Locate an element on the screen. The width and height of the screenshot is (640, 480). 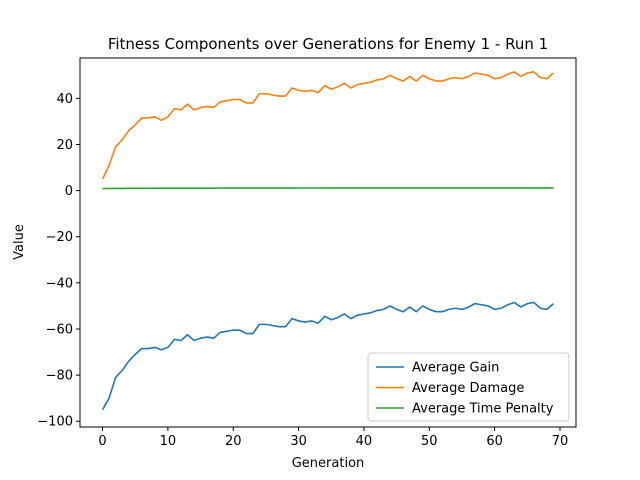
legend-label: Average Damage is located at coordinates (468, 388).